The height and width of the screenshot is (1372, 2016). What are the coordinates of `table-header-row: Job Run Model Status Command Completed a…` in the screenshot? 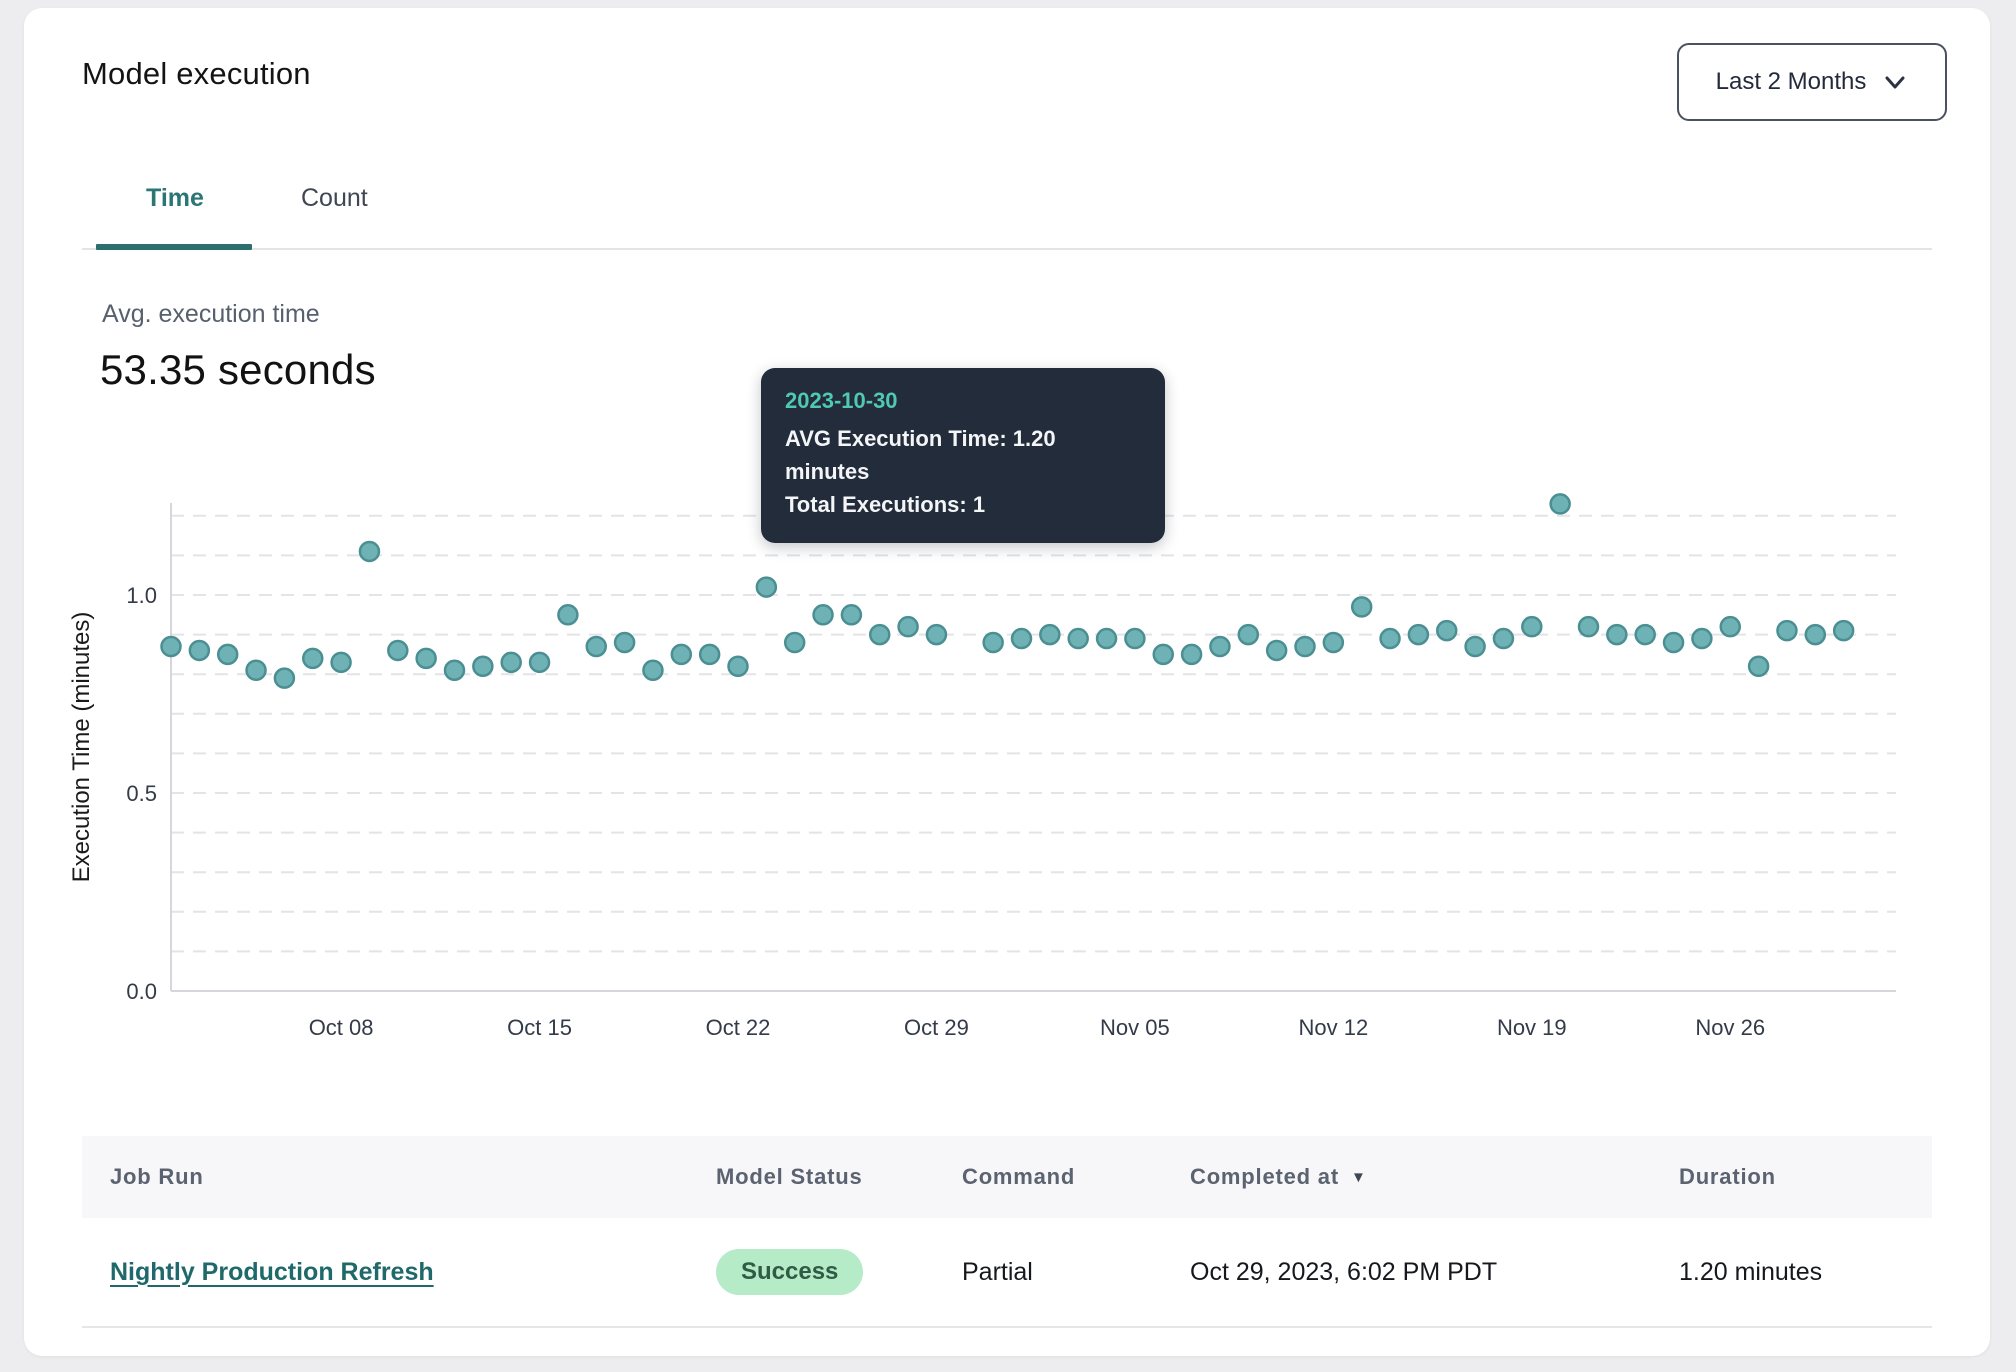 It's located at (1007, 1177).